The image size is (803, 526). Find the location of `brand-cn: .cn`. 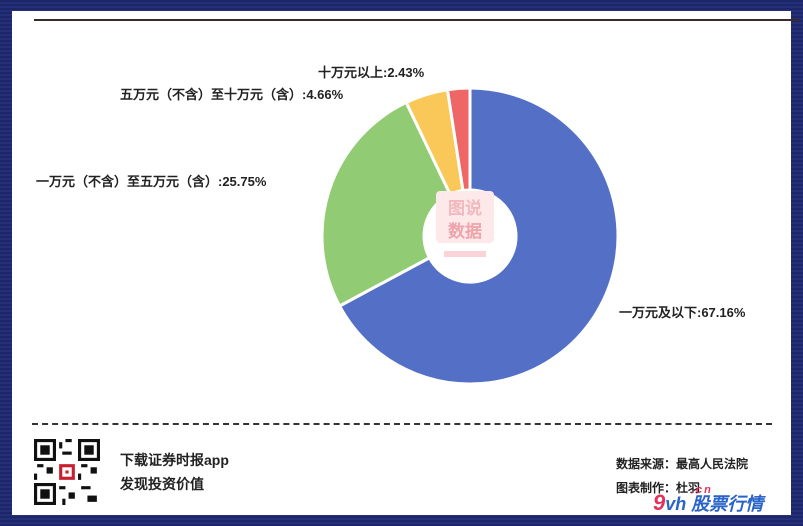

brand-cn: .cn is located at coordinates (702, 490).